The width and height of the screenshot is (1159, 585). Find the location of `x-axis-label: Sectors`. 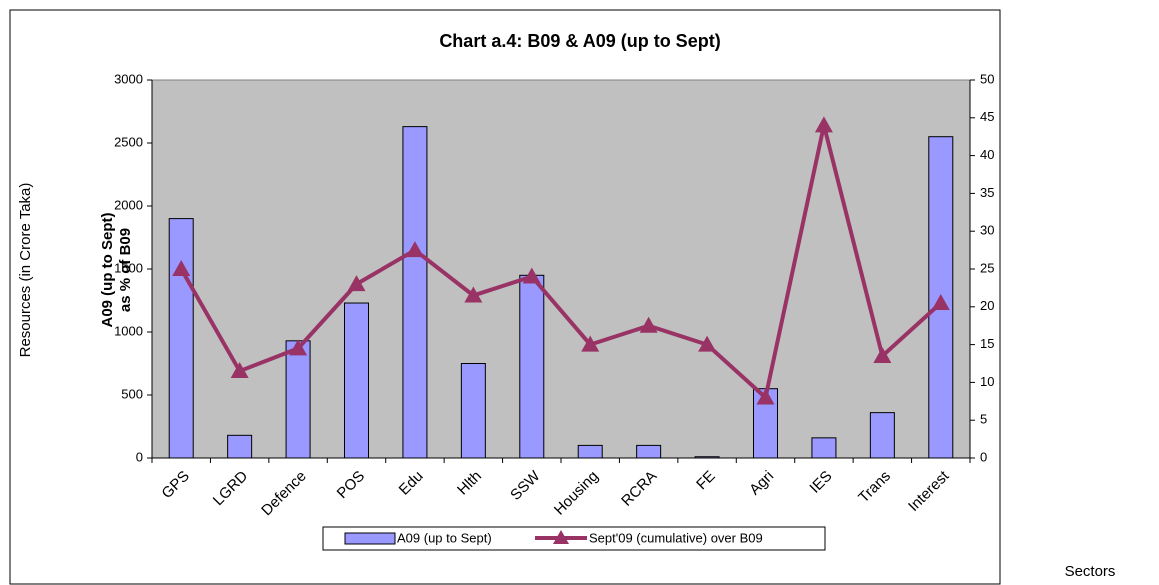

x-axis-label: Sectors is located at coordinates (1090, 571).